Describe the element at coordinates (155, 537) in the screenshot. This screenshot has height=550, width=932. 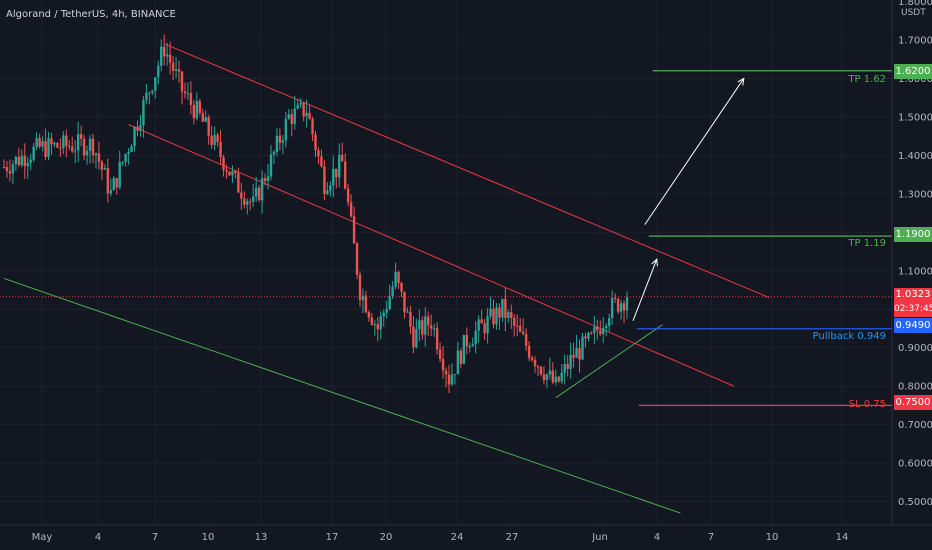
I see `time-tick-label: 7` at that location.